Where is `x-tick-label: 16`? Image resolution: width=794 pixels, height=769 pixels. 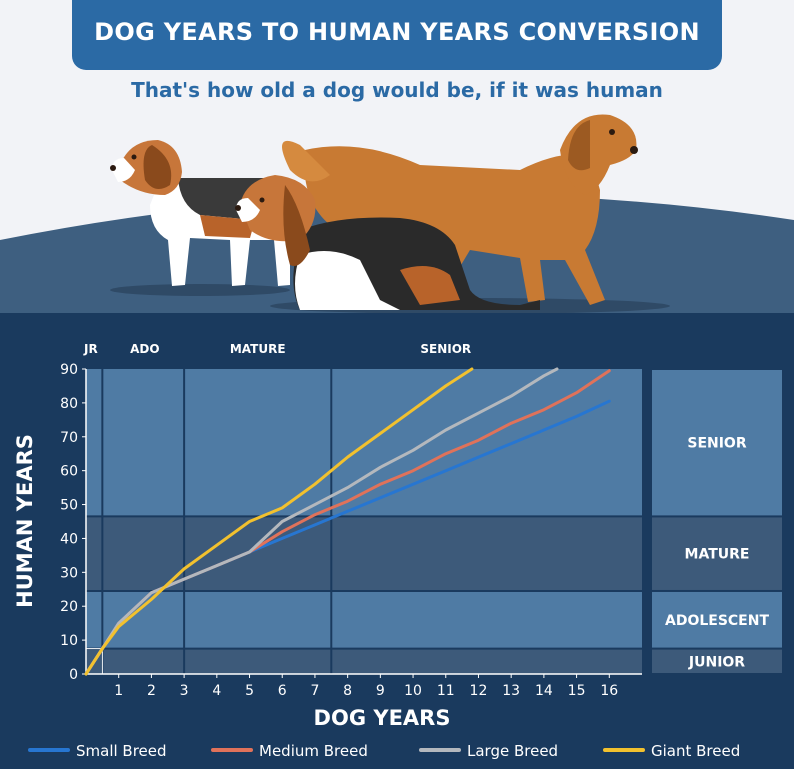
x-tick-label: 16 is located at coordinates (609, 691).